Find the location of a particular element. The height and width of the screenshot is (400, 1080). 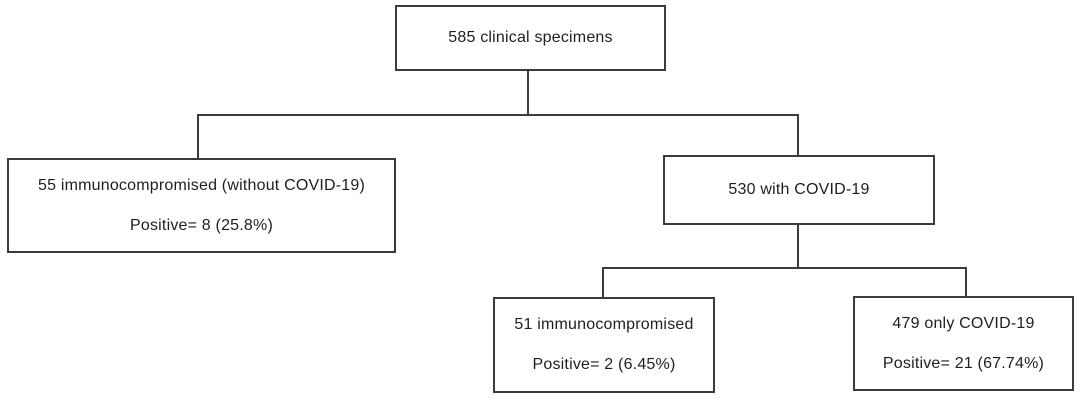

node-only-covid-label: 479 only COVID-19 is located at coordinates (963, 323).